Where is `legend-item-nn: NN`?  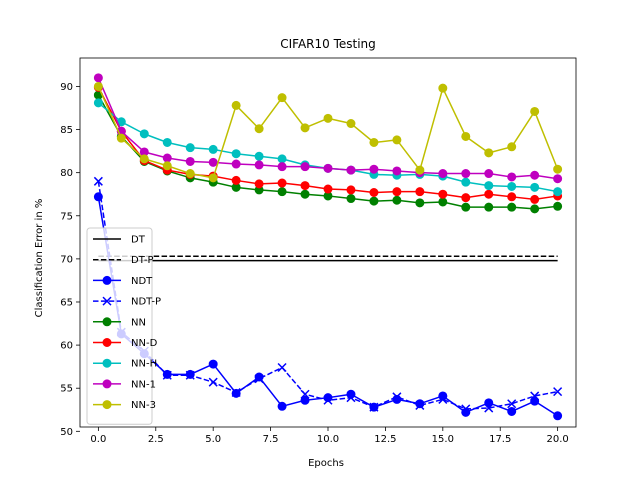 legend-item-nn: NN is located at coordinates (119, 322).